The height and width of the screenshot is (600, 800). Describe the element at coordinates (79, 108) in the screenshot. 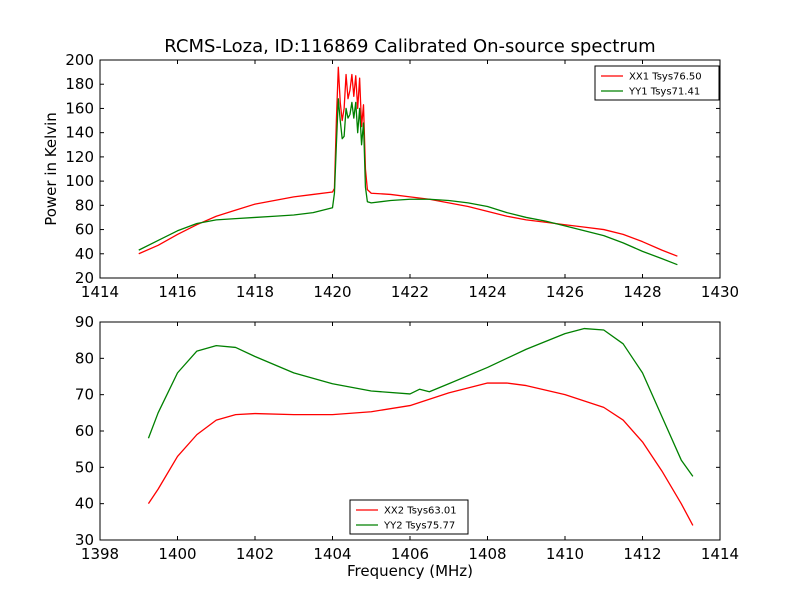

I see `y-tick-label: 160` at that location.